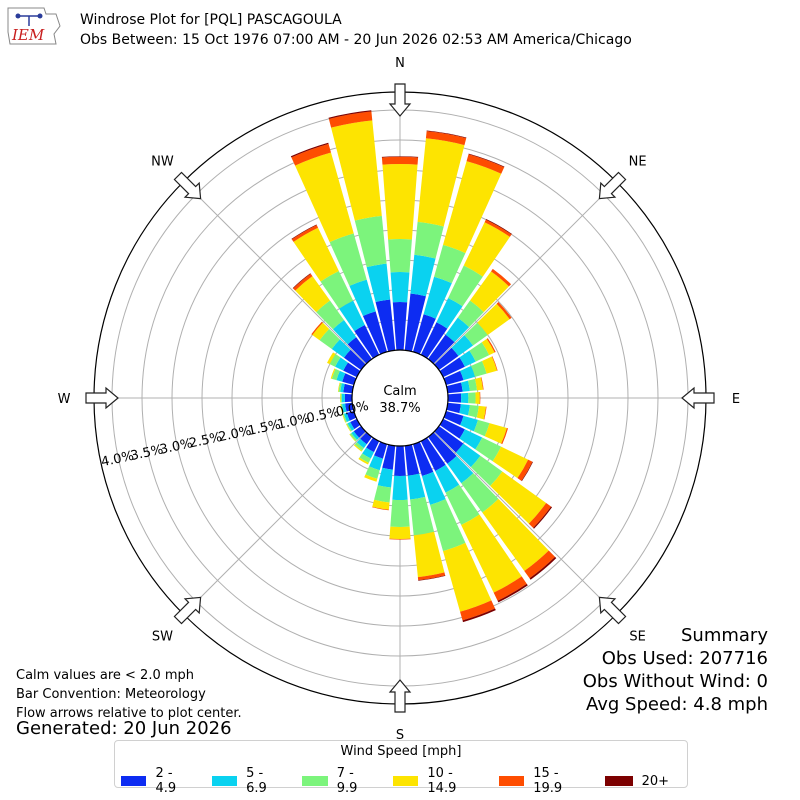 Image resolution: width=800 pixels, height=800 pixels. I want to click on radial-tick-label: 0.0%, so click(352, 410).